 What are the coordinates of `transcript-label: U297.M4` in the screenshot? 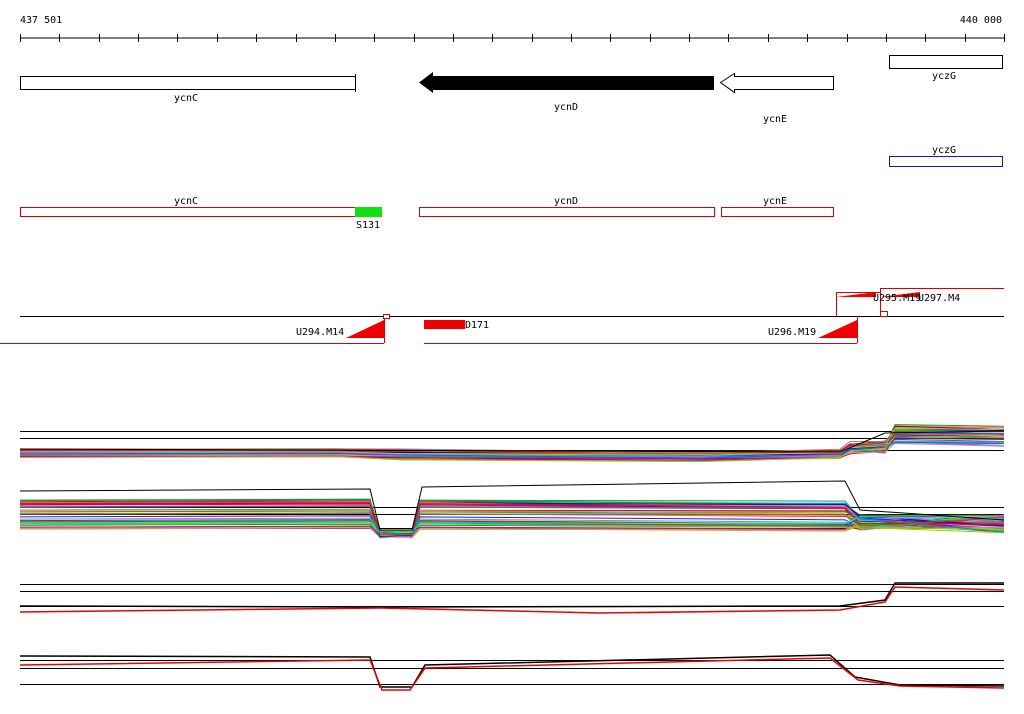 It's located at (939, 298).